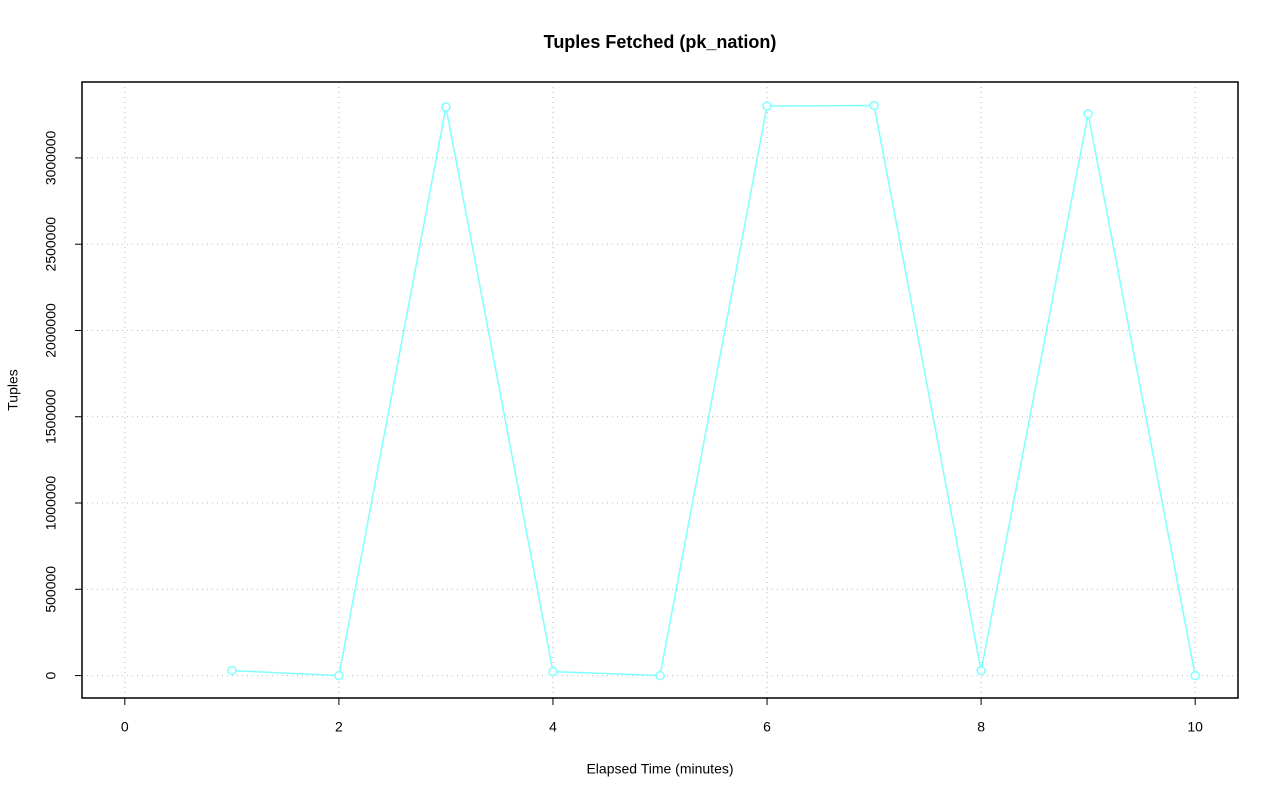  Describe the element at coordinates (51, 503) in the screenshot. I see `y-tick-label: 1000000` at that location.